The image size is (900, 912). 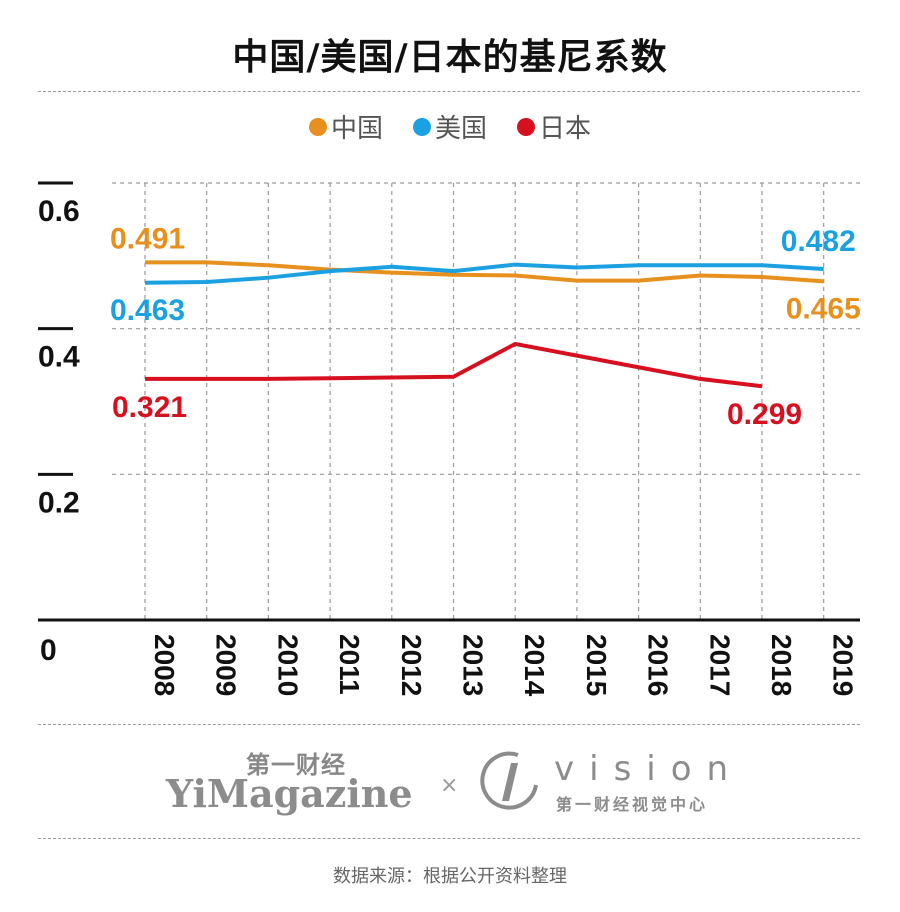 What do you see at coordinates (421, 126) in the screenshot?
I see `legend-dot-usa` at bounding box center [421, 126].